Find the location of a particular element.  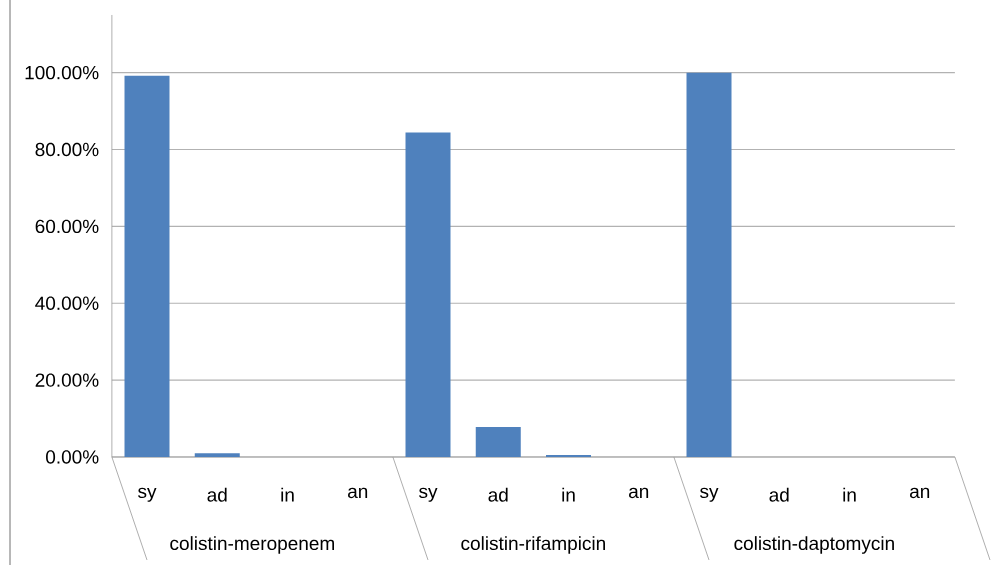

text: colistin-rifampicin is located at coordinates (533, 545).